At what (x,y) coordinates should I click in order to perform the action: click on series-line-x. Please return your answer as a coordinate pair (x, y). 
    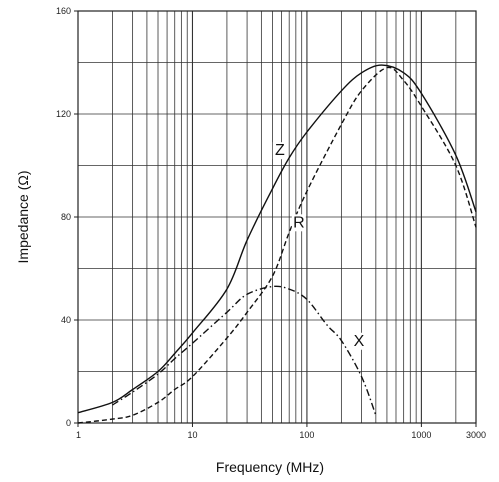
    Looking at the image, I should click on (244, 350).